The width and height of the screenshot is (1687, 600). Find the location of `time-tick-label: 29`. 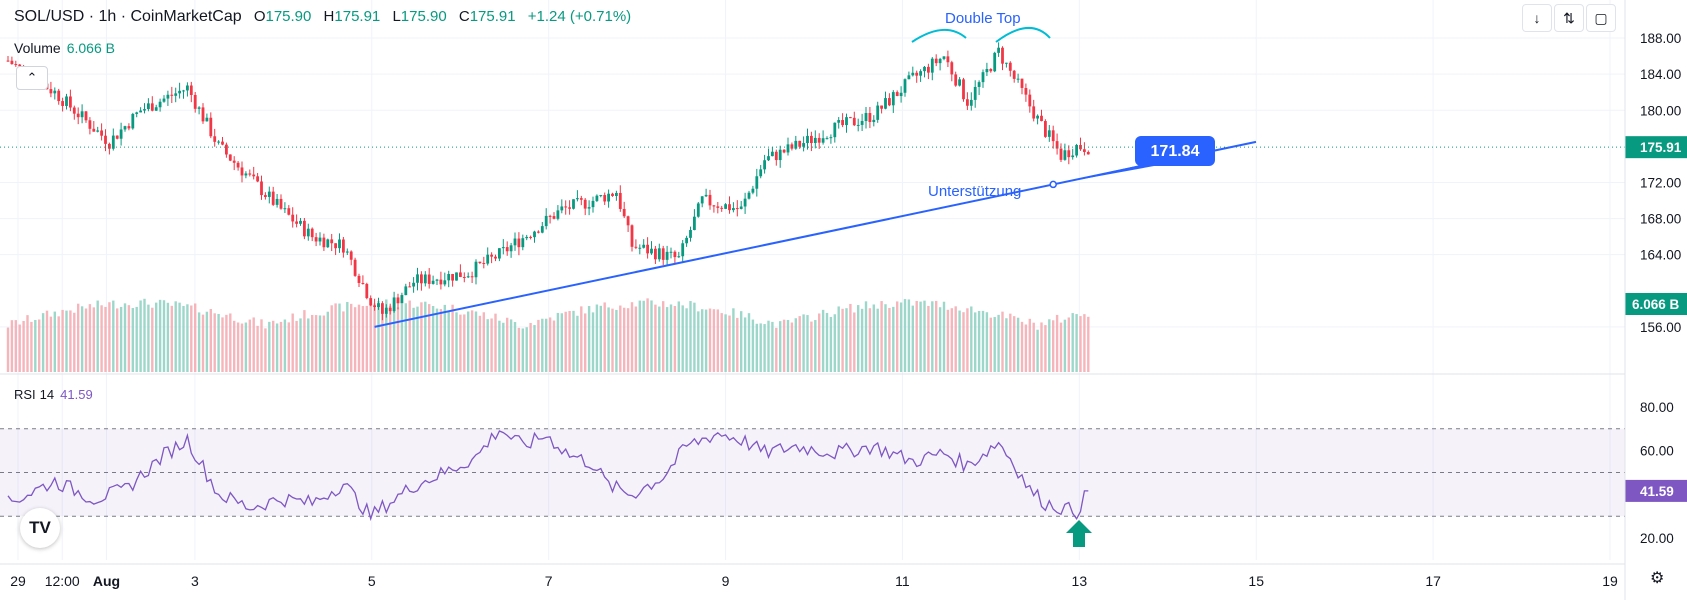

time-tick-label: 29 is located at coordinates (18, 581).